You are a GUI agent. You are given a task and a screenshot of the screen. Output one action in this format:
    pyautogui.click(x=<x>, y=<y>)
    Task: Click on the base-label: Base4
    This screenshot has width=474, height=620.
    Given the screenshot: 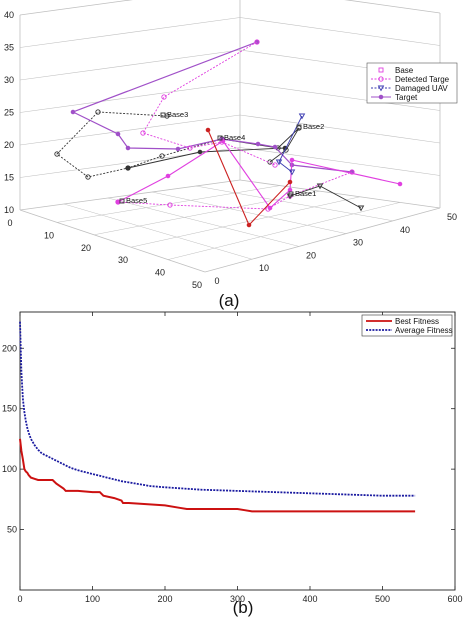 What is the action you would take?
    pyautogui.click(x=234, y=137)
    